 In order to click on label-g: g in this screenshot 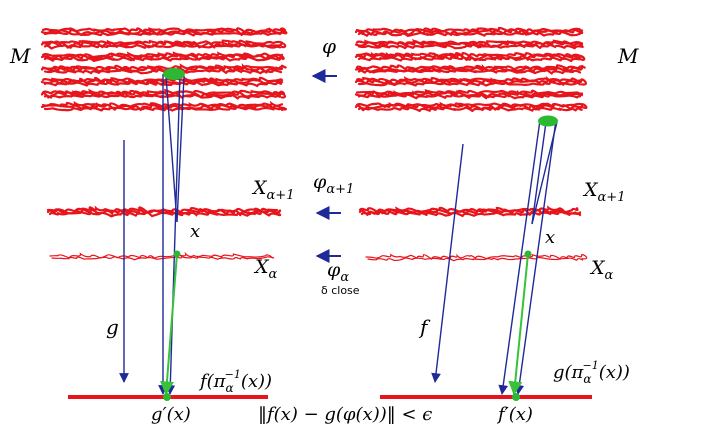, I will do `click(112, 327)`.